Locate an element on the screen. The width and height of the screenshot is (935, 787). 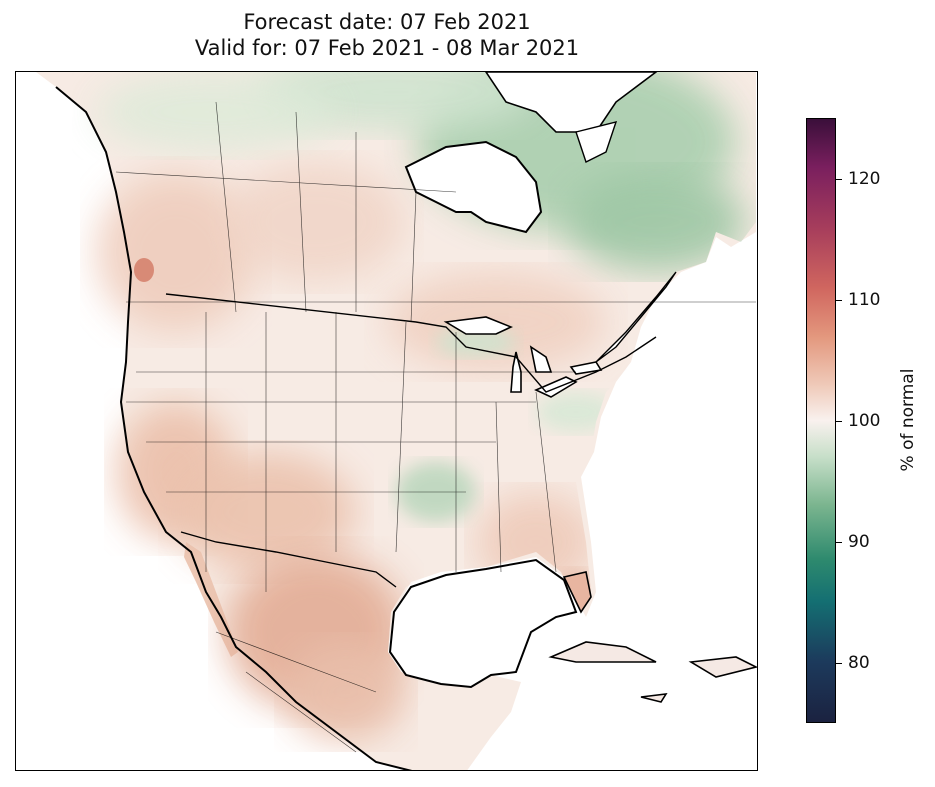
colorbar-tick-label: 80 is located at coordinates (859, 662).